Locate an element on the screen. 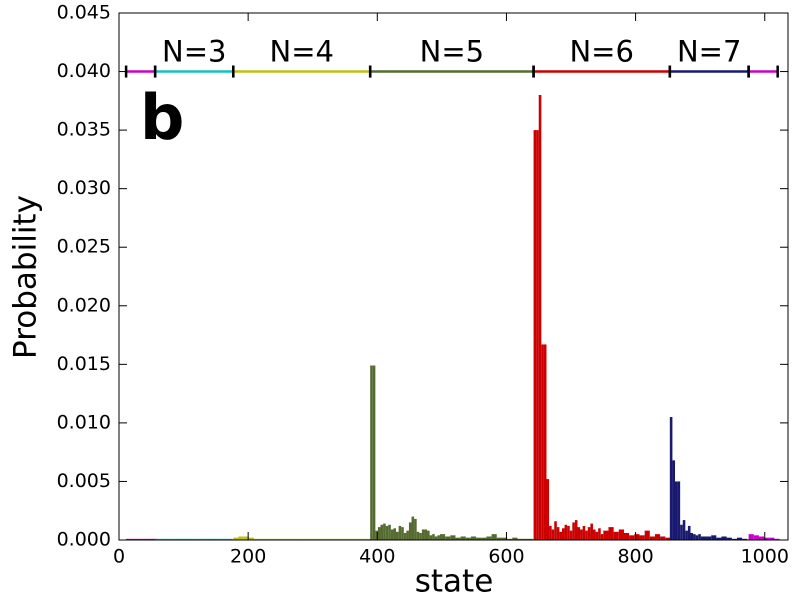 The width and height of the screenshot is (800, 600). y-tick-label: 0.045 is located at coordinates (84, 13).